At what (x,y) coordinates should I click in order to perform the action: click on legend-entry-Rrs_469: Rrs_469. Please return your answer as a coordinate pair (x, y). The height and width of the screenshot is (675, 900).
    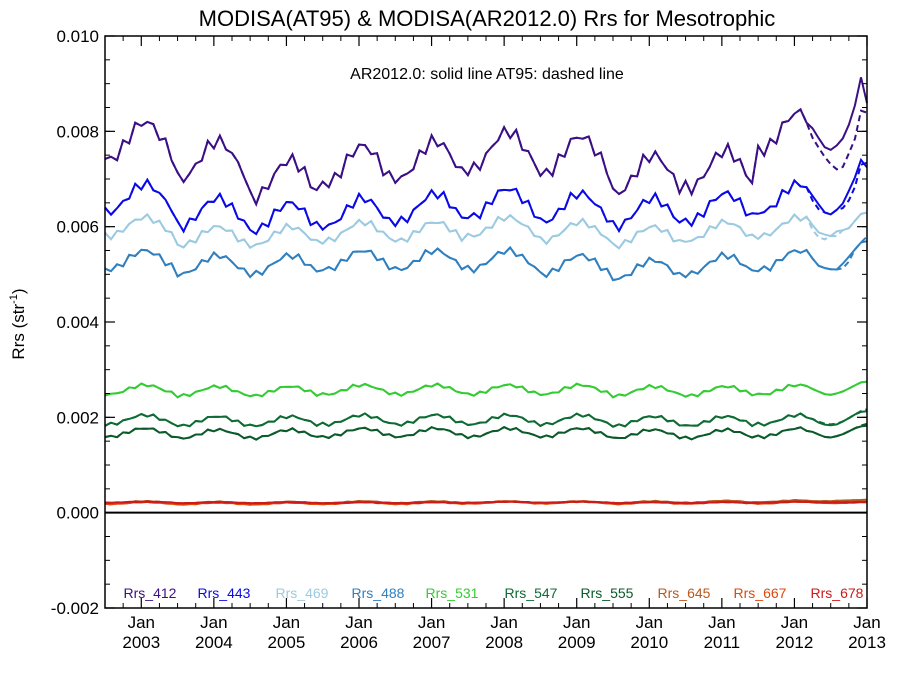
    Looking at the image, I should click on (302, 593).